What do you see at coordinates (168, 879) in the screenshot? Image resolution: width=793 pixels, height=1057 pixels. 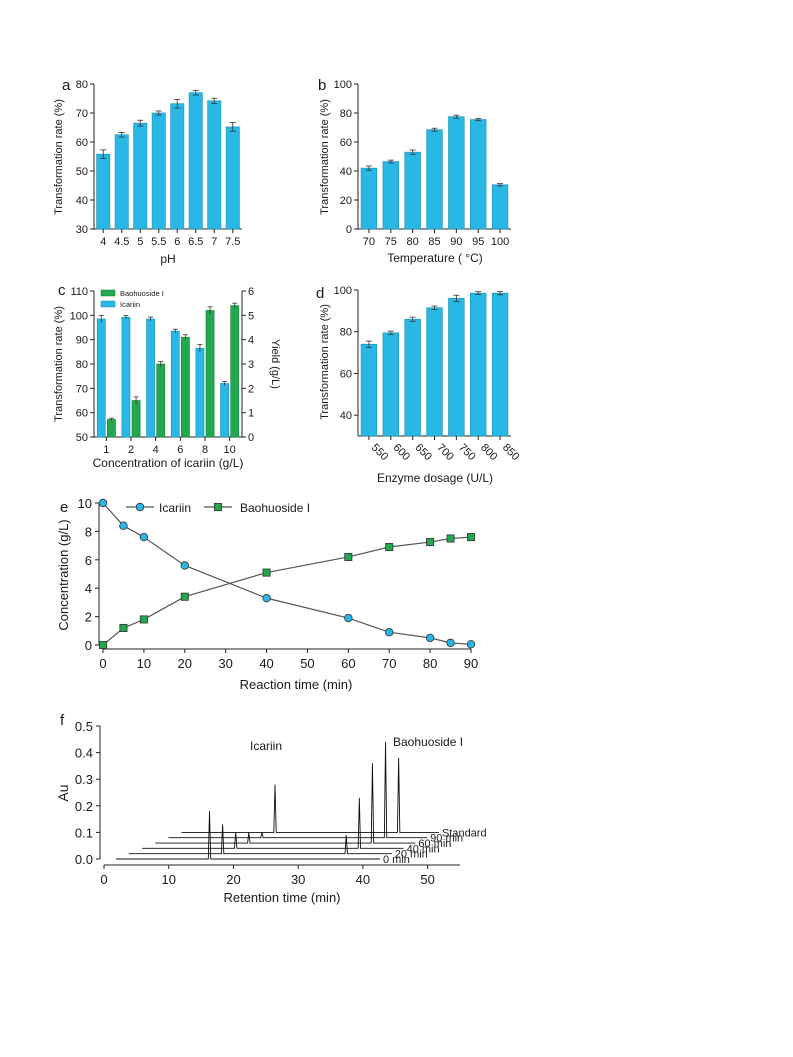 I see `panel-f-x-tick-label: 10` at bounding box center [168, 879].